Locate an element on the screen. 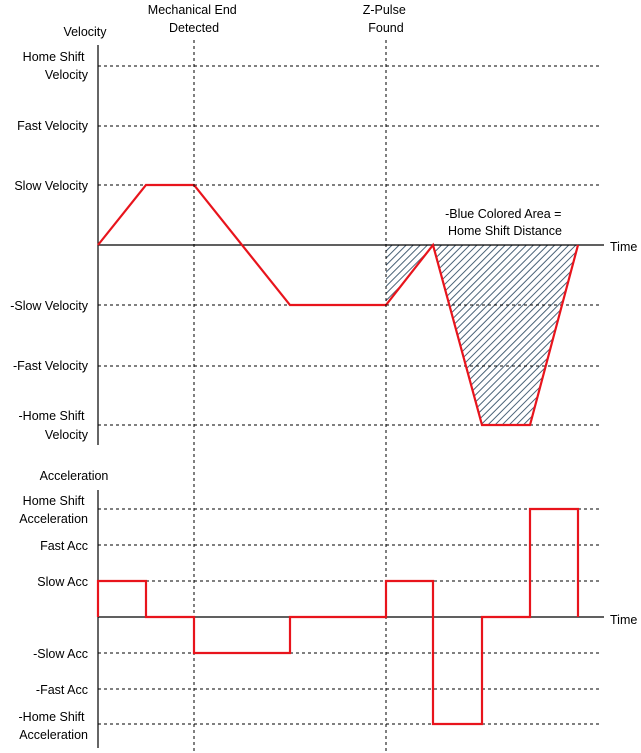 This screenshot has width=641, height=753. home-shift-area is located at coordinates (505, 335).